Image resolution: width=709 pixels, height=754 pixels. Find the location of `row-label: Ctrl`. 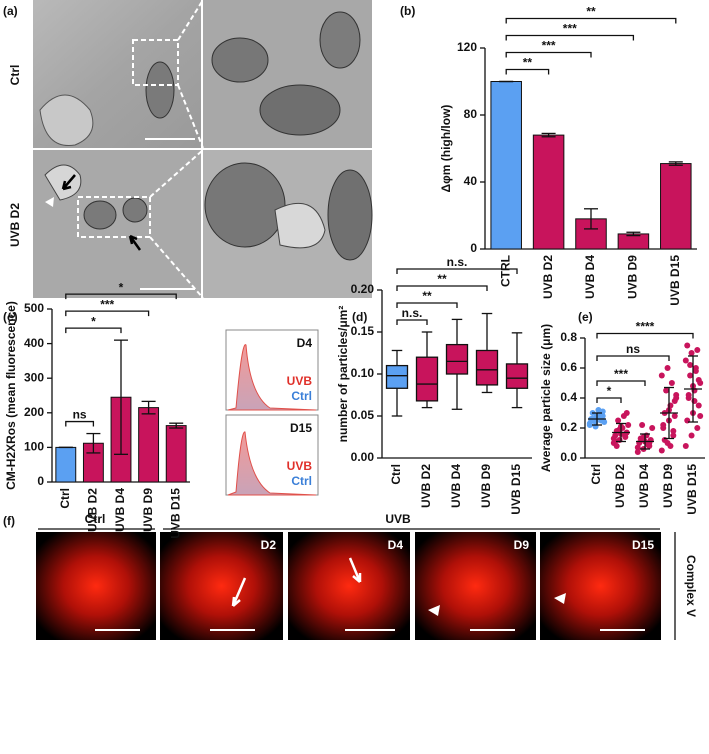

row-label: Ctrl is located at coordinates (15, 75).